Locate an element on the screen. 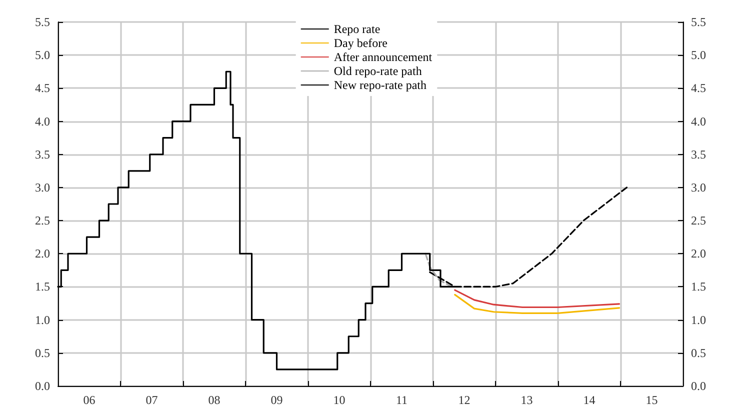 Image resolution: width=733 pixels, height=420 pixels. y-tick-label: 3.0 is located at coordinates (42, 187).